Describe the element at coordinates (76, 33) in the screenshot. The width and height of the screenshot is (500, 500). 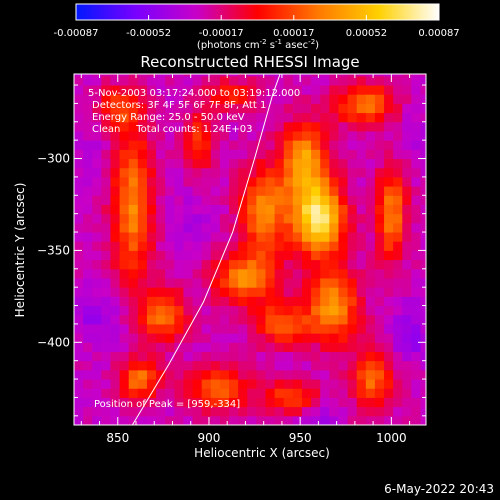
I see `colorbar-tick-label: -0.00087` at that location.